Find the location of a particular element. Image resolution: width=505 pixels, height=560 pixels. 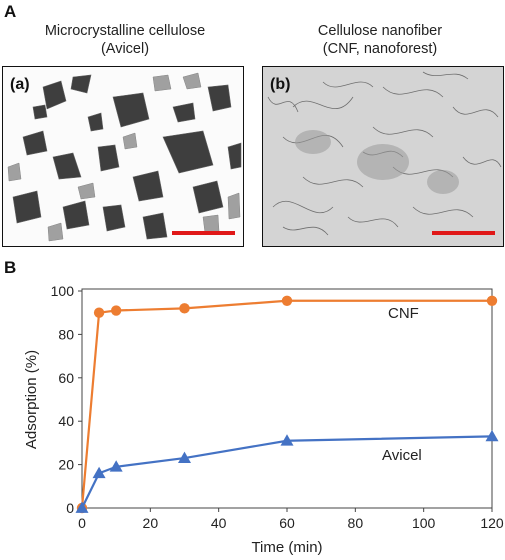

y-tick-label: 20 is located at coordinates (66, 465).